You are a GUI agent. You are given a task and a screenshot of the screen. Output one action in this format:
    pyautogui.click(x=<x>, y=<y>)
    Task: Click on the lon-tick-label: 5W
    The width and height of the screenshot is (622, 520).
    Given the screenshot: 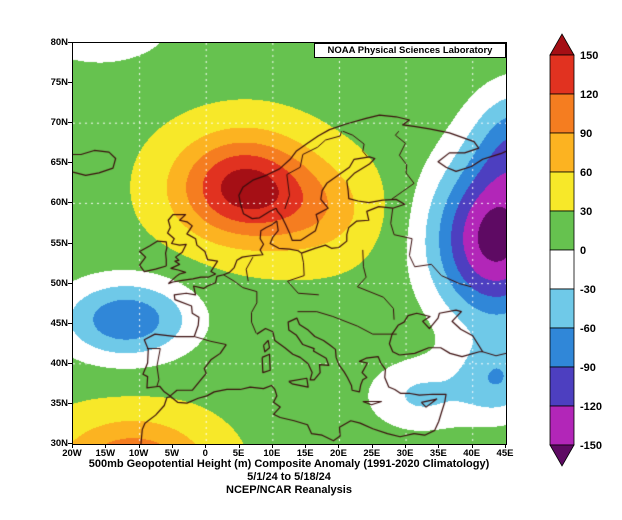 What is the action you would take?
    pyautogui.click(x=172, y=453)
    